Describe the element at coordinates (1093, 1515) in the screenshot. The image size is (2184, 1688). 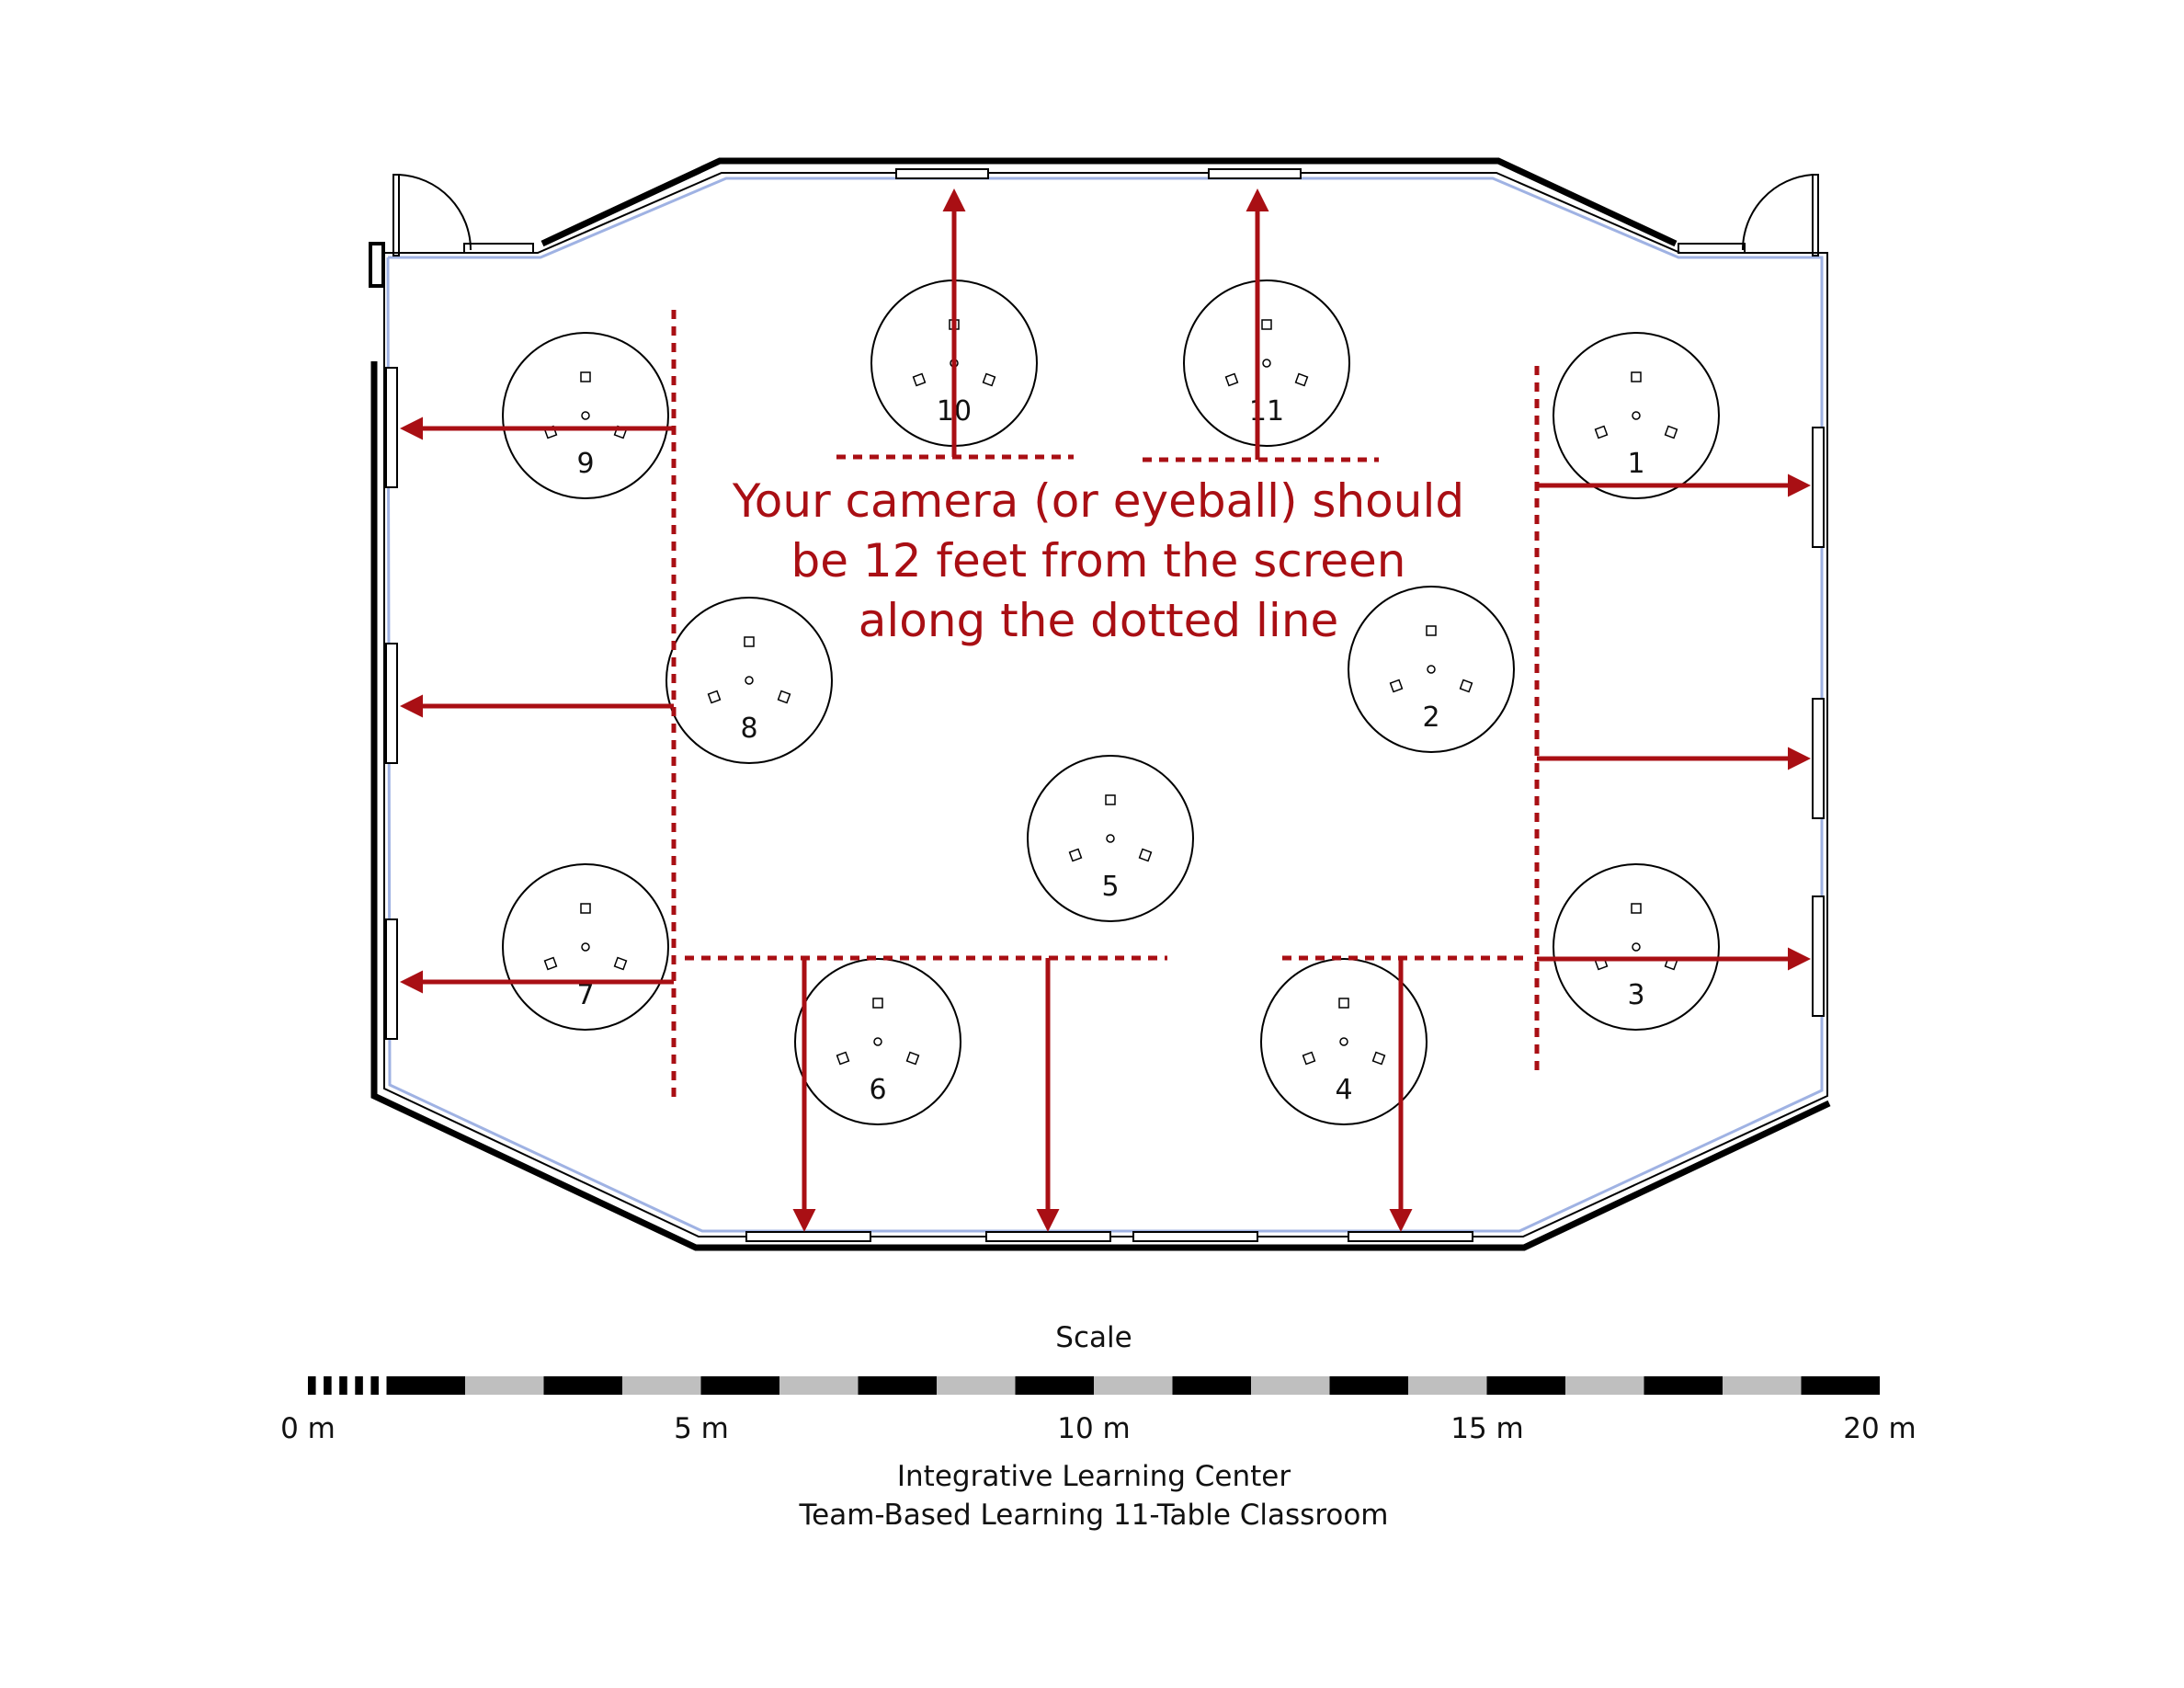
I see `caption-line-2: Team-Based Learning 11-Table Classroom` at that location.